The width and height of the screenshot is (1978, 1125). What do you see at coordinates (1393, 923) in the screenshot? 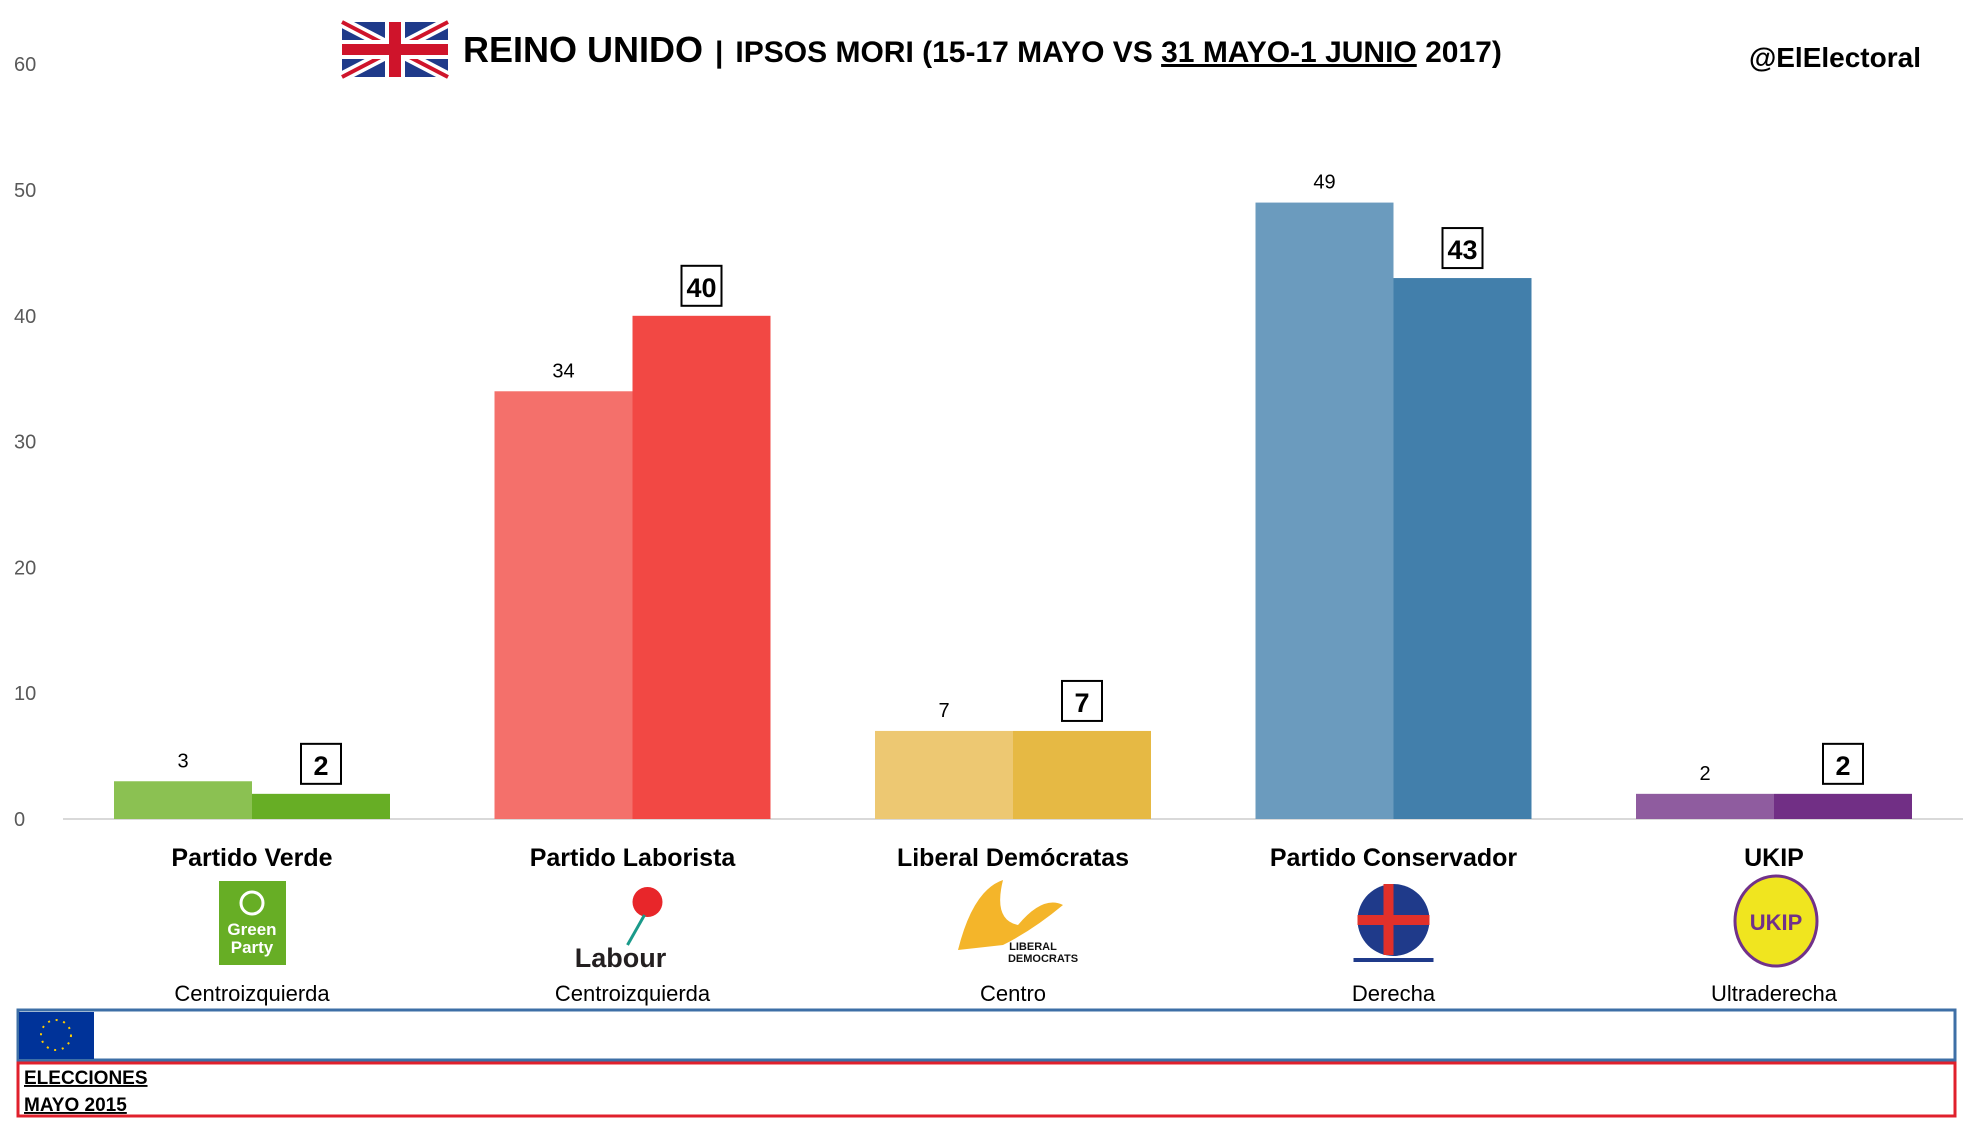
I see `conservative-tree-logo-icon` at bounding box center [1393, 923].